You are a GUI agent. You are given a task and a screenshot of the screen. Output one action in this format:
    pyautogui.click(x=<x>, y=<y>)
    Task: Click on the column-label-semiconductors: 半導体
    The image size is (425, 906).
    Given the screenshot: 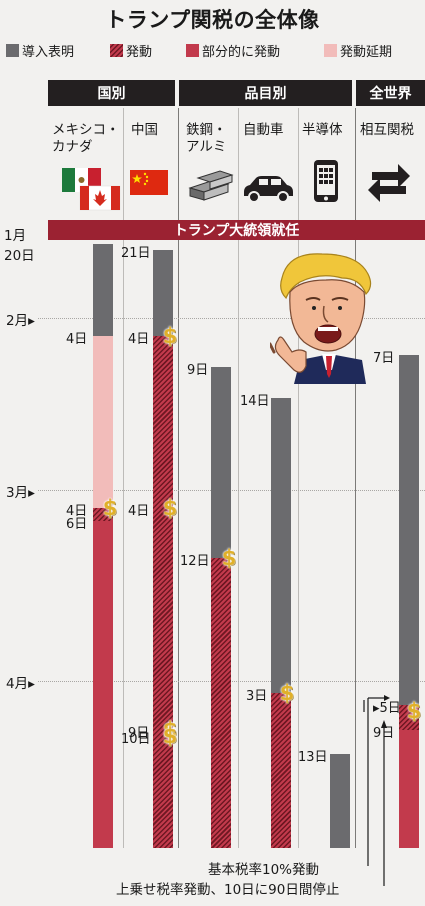 What is the action you would take?
    pyautogui.click(x=322, y=130)
    